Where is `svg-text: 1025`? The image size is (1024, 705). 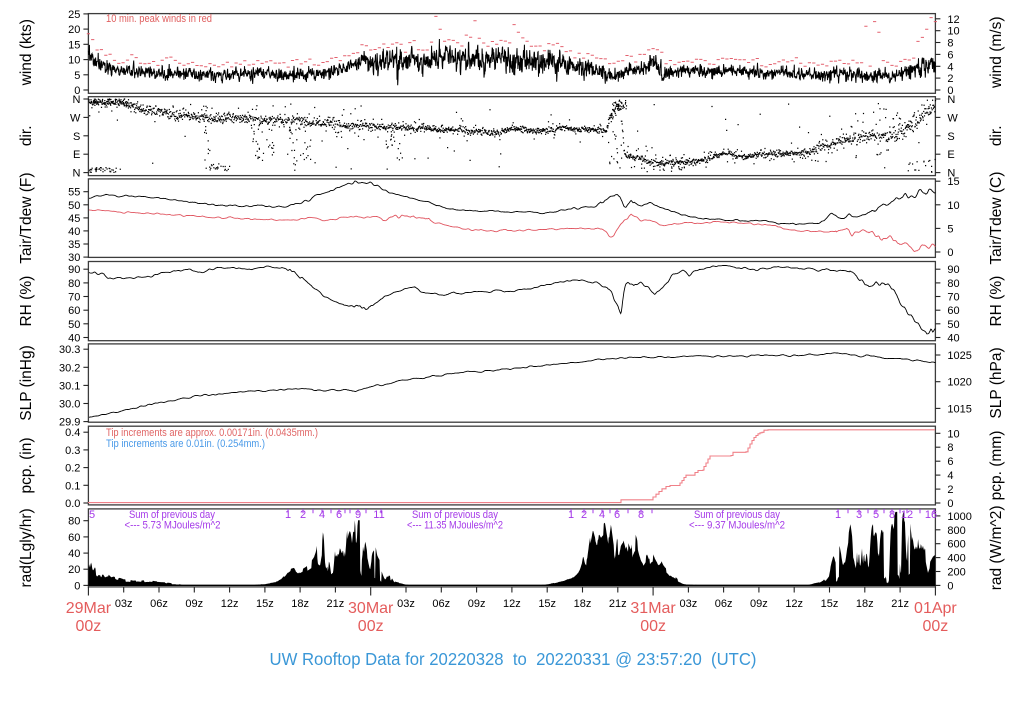
svg-text: 1025 is located at coordinates (959, 356).